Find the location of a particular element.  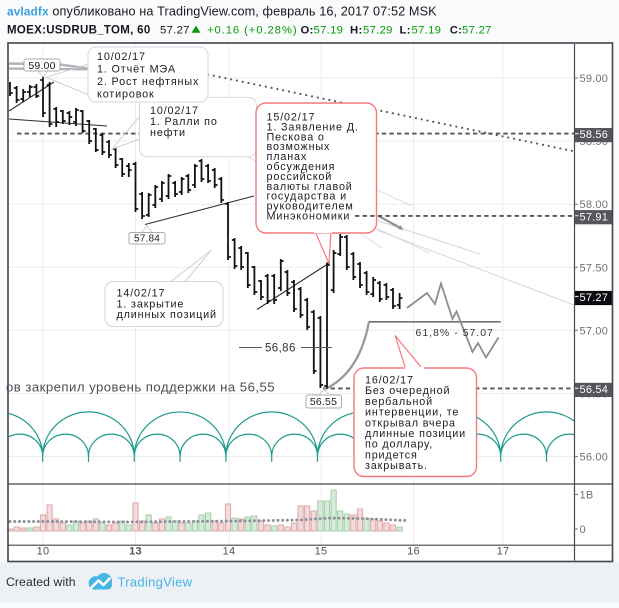

svg-text: Минэкономики is located at coordinates (309, 217).